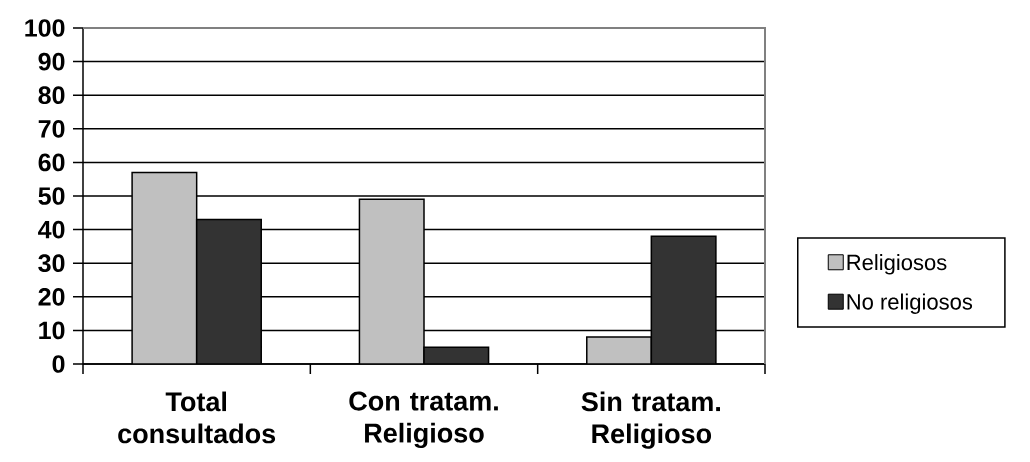 This screenshot has height=462, width=1030. I want to click on y-tick-label: 60, so click(51, 162).